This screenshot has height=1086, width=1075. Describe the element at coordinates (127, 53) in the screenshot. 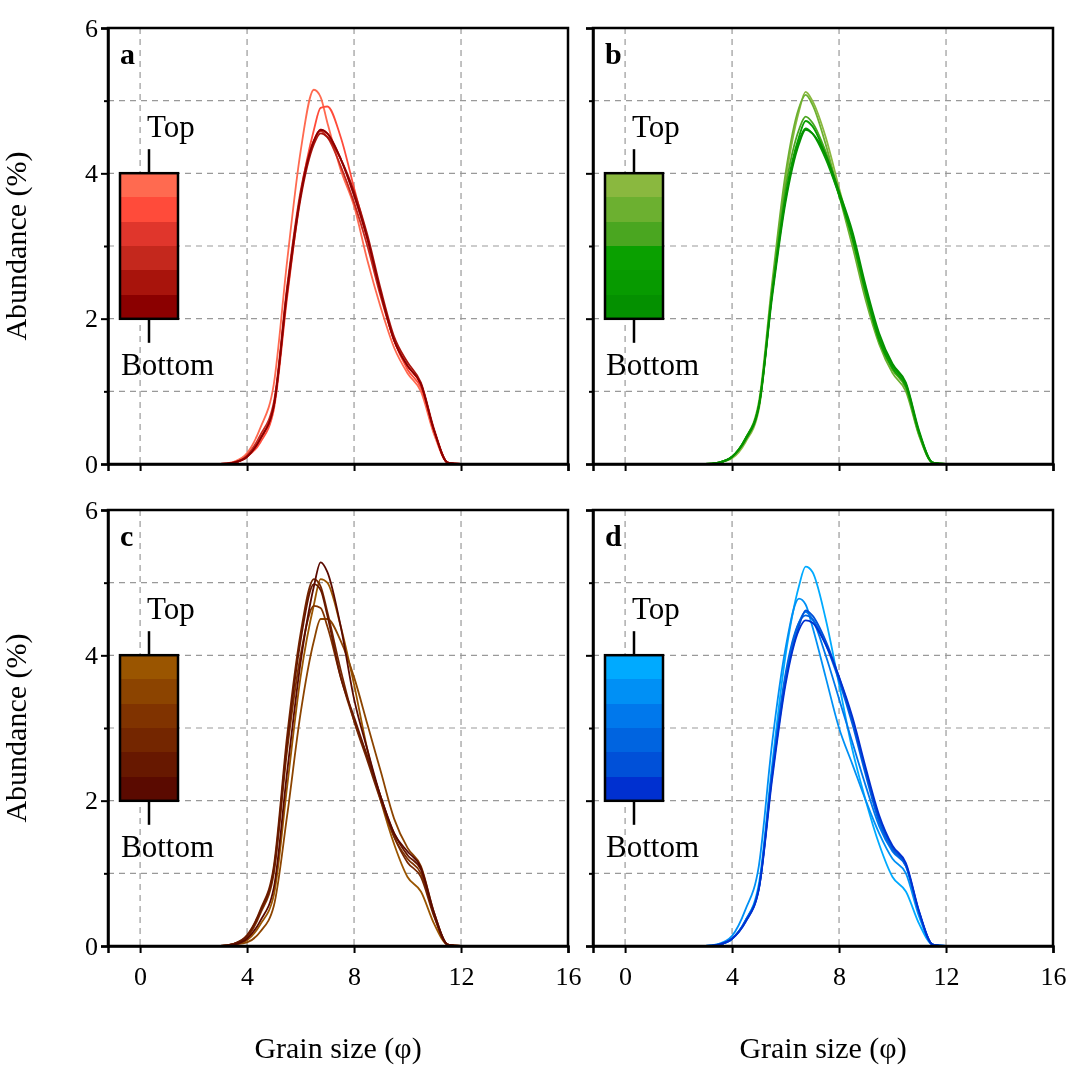

I see `chart-title: a` at that location.